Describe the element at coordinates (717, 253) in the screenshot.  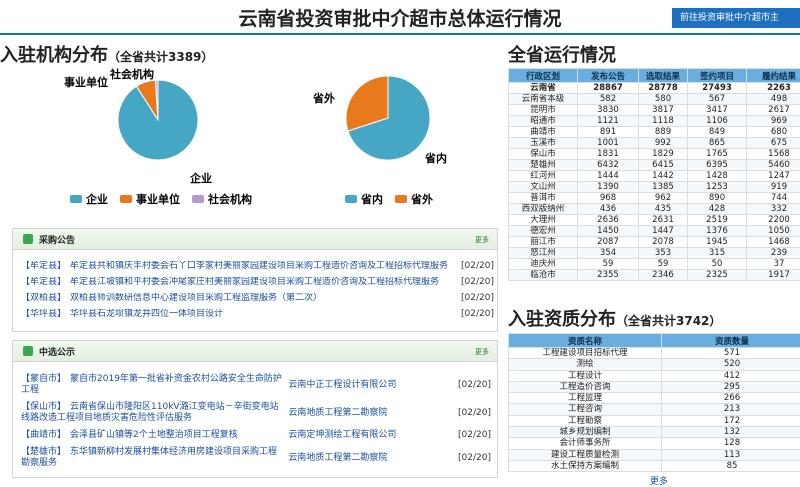
I see `table-cell: 315` at that location.